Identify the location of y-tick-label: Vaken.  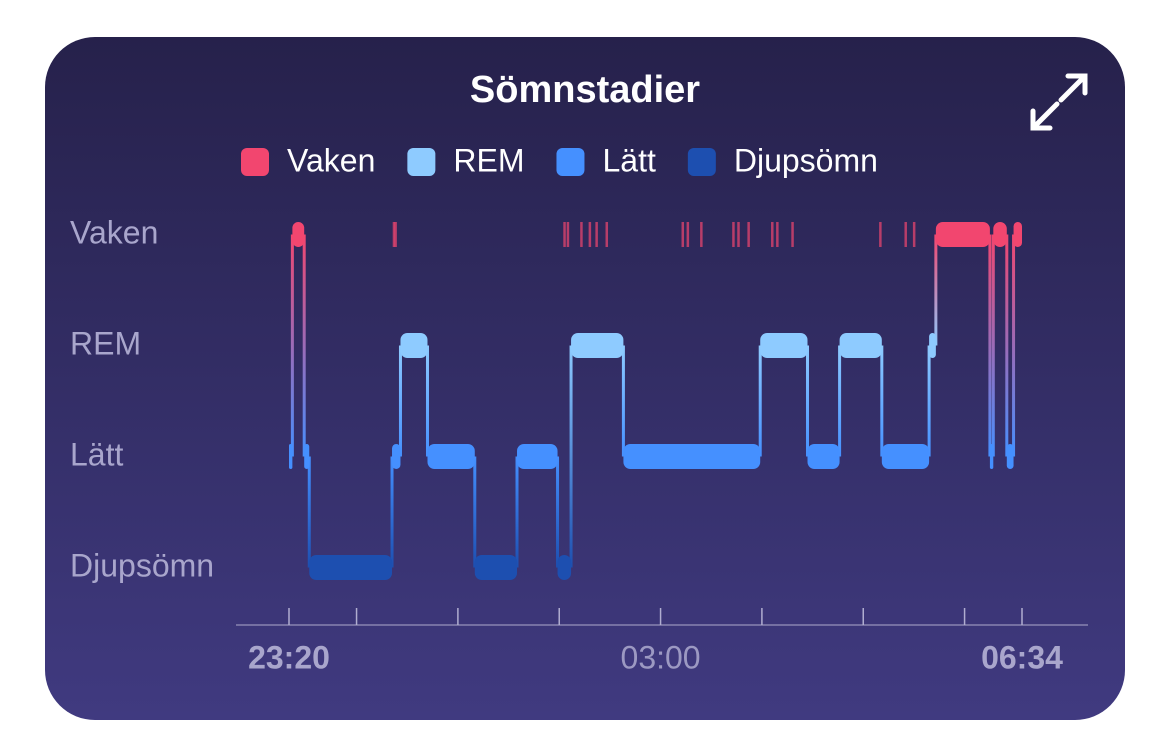
(114, 232).